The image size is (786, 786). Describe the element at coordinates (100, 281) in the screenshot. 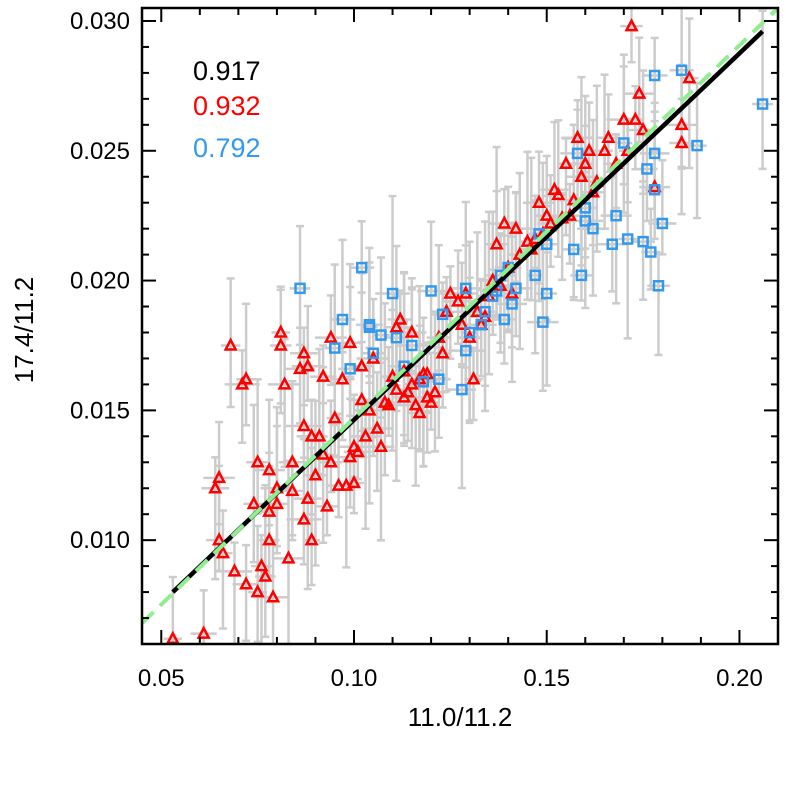

I see `y-tick-label: 0.020` at that location.